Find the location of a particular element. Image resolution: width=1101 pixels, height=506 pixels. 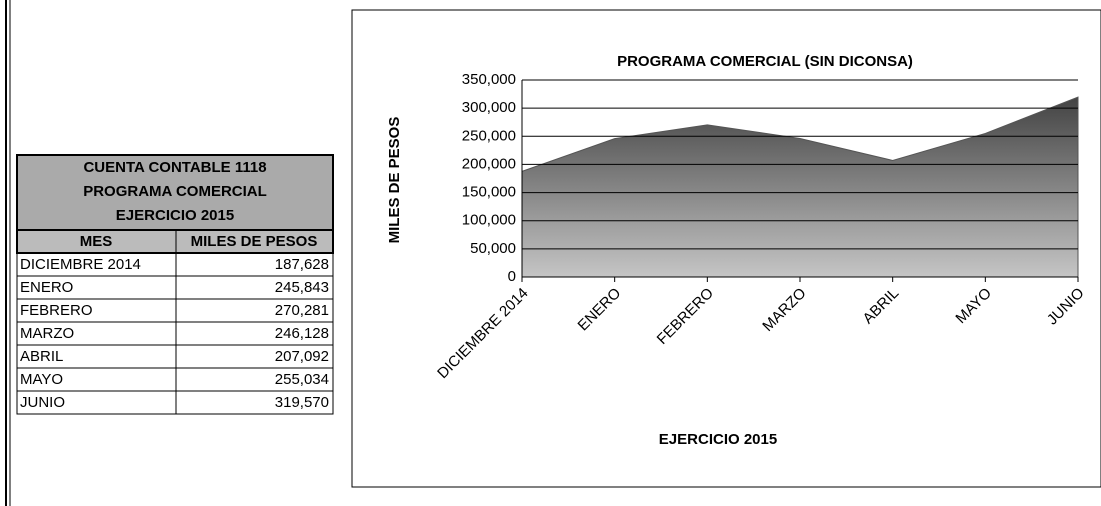

x-tick-label: FEBRERO is located at coordinates (685, 316).